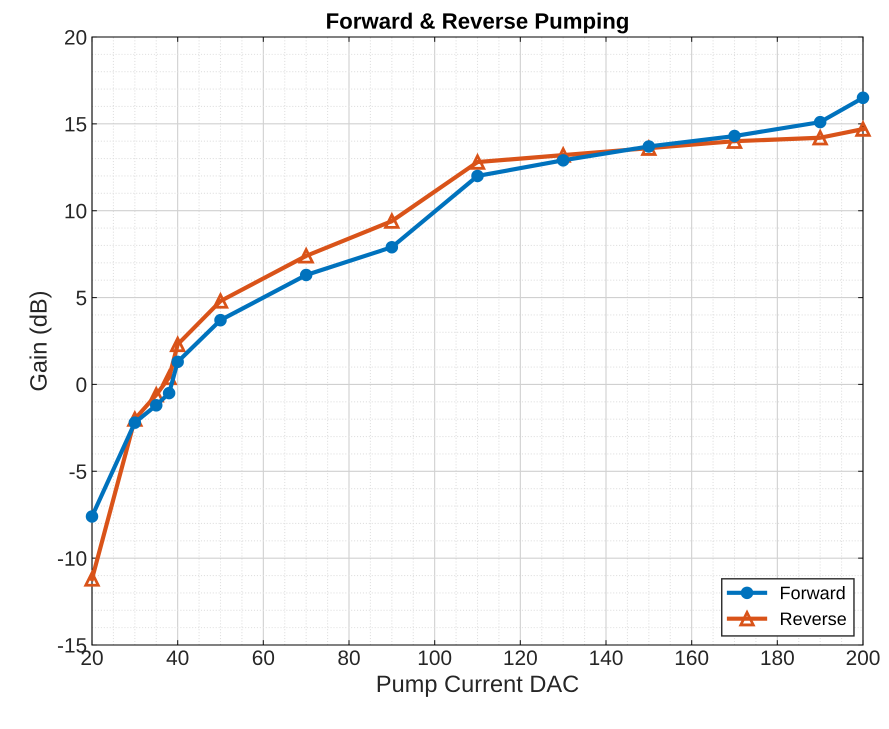  Describe the element at coordinates (813, 593) in the screenshot. I see `legend-label: Forward` at that location.